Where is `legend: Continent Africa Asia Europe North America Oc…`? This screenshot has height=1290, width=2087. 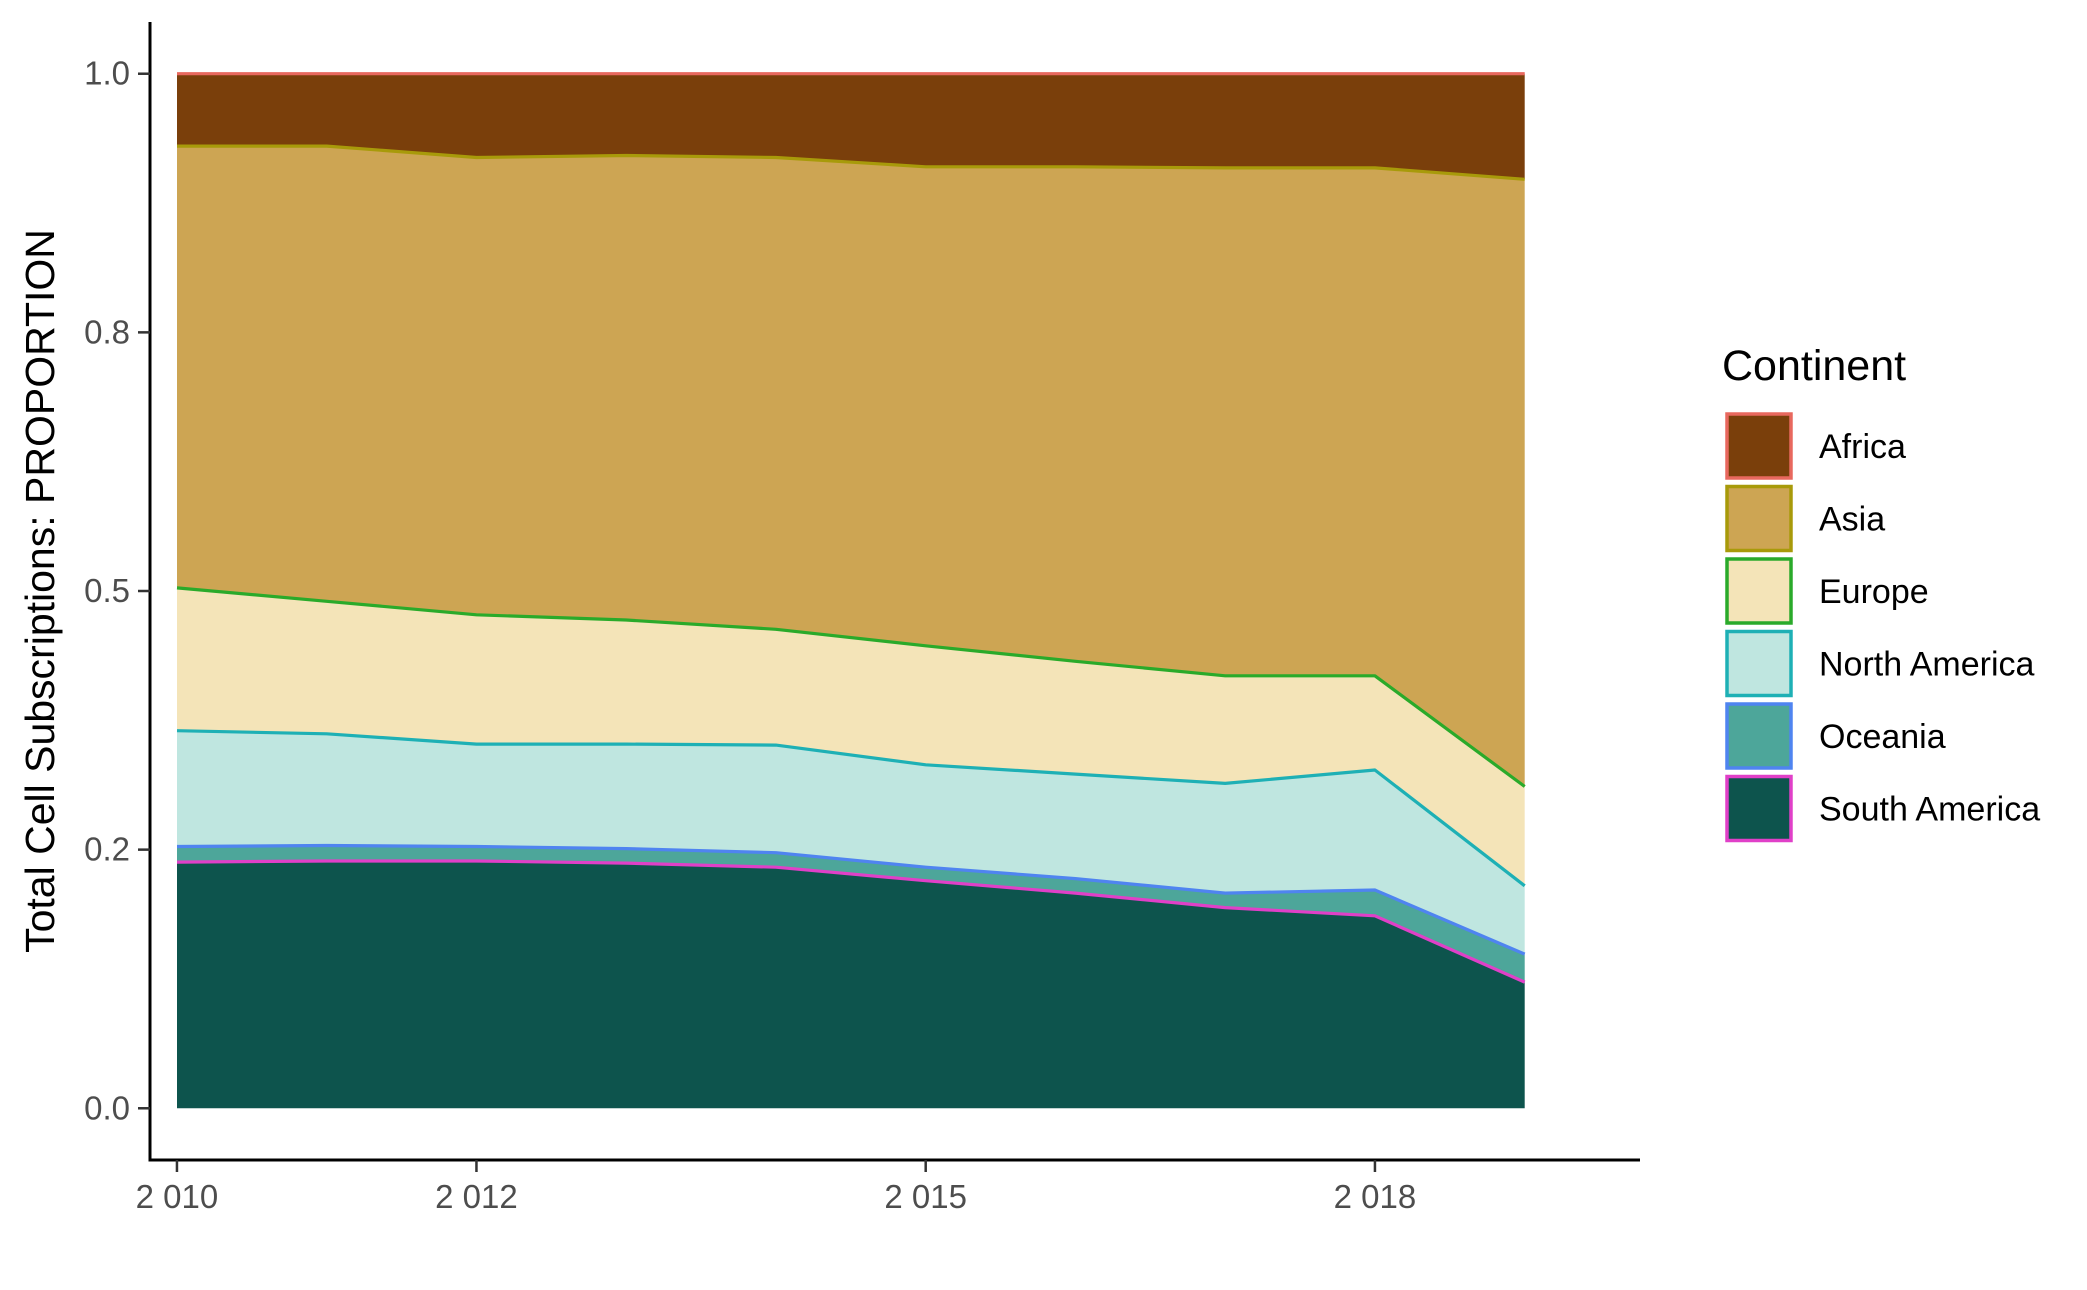
legend: Continent Africa Asia Europe North America Oc… is located at coordinates (1881, 592).